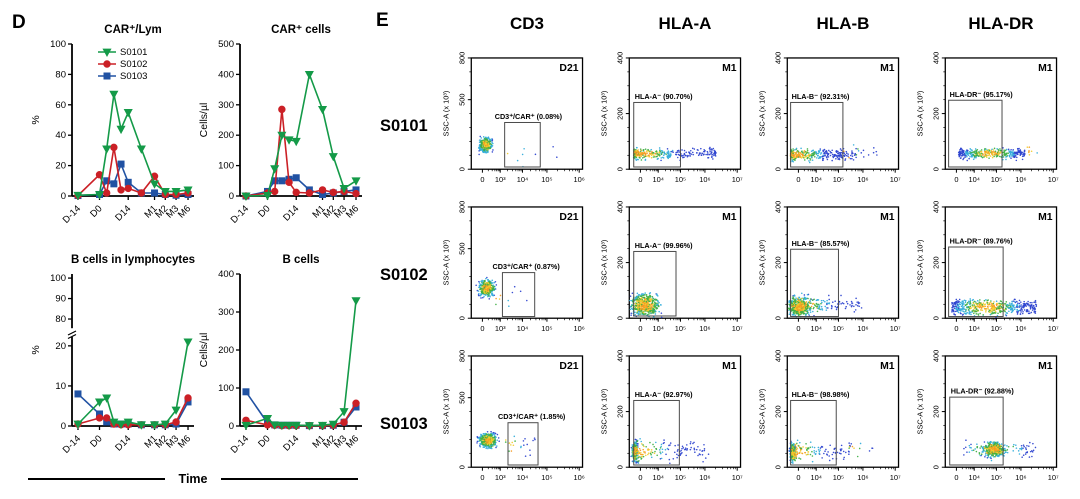  I want to click on svg-text: CAR⁺ cells, so click(301, 30).